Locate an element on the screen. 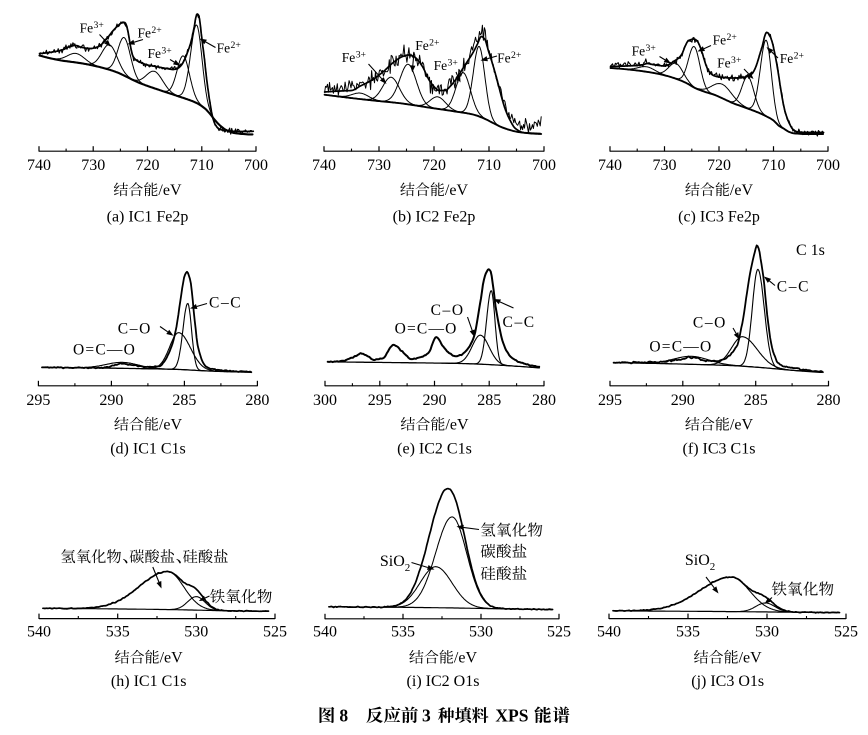 This screenshot has width=868, height=735. svg-text: (j) IC3 O1s is located at coordinates (727, 681).